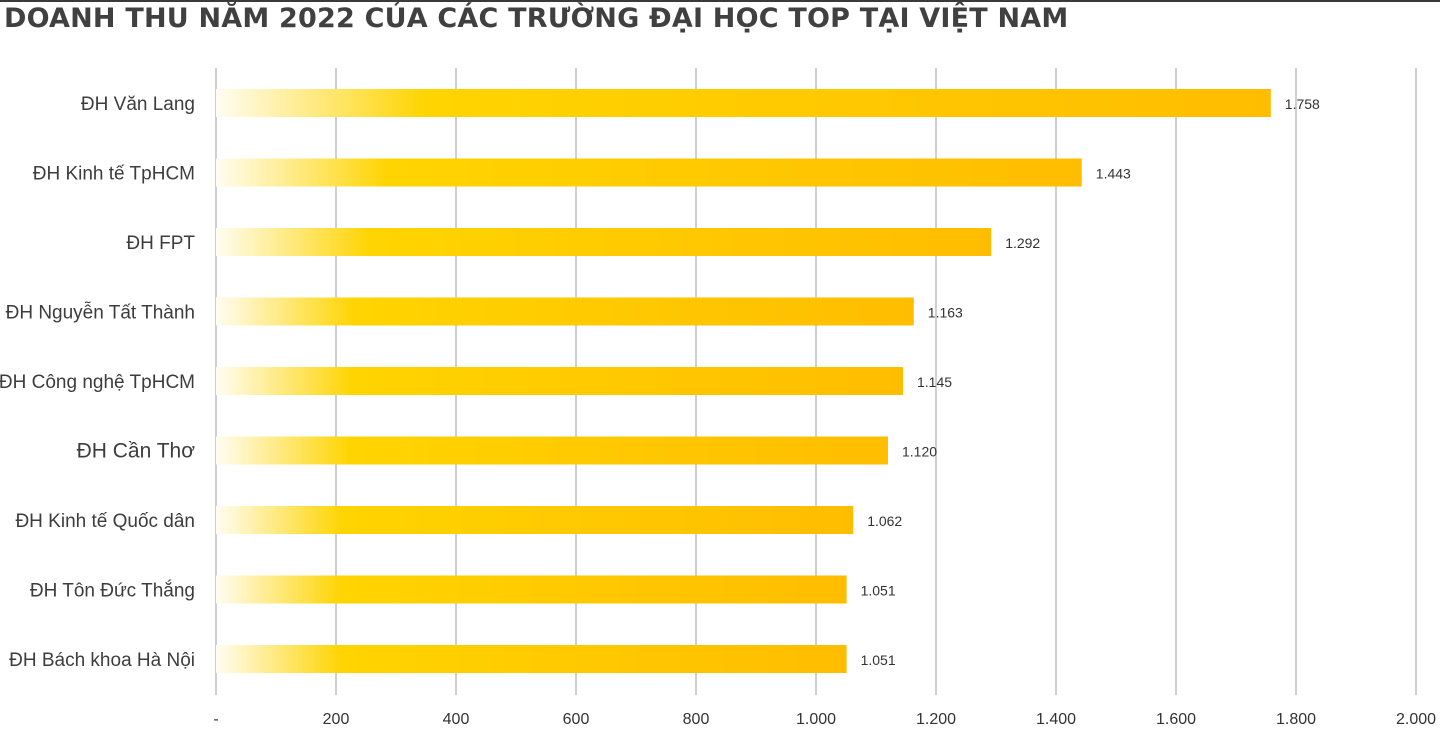  Describe the element at coordinates (1416, 719) in the screenshot. I see `x-tick-label: 2.000` at that location.